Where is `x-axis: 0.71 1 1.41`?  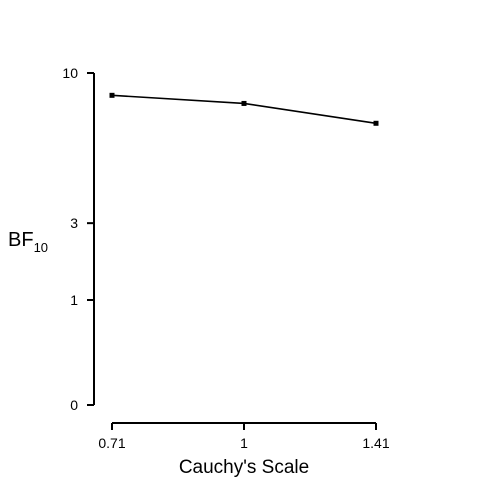 x-axis: 0.71 1 1.41 is located at coordinates (244, 436).